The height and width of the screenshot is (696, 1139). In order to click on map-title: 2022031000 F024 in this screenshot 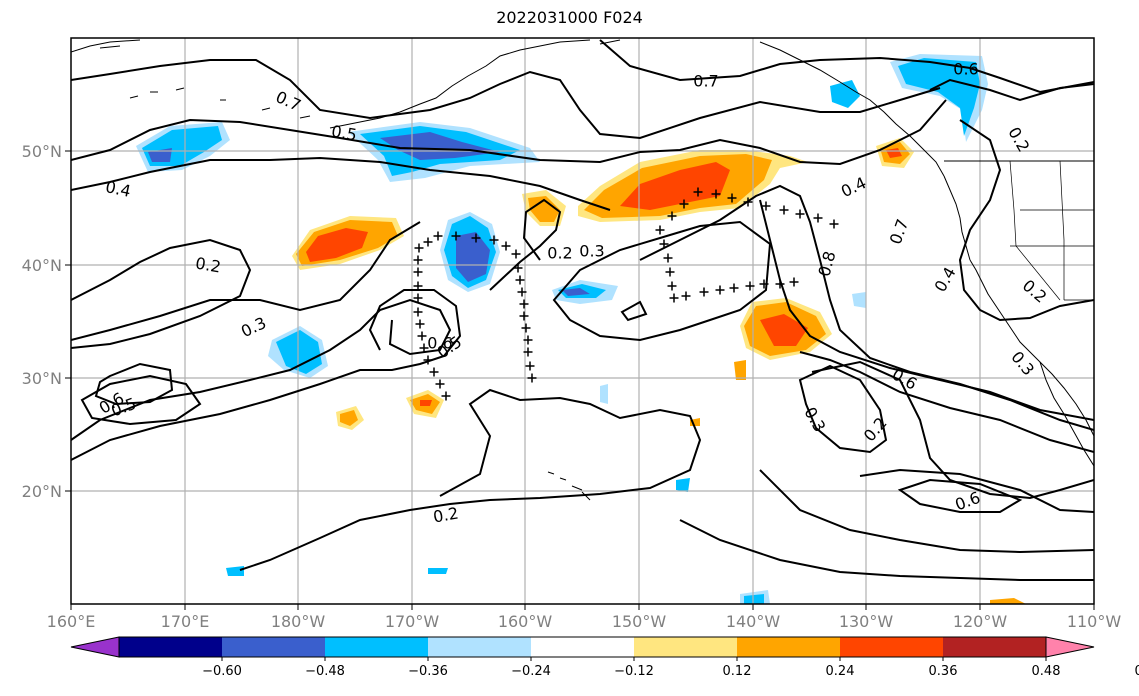, I will do `click(569, 17)`.